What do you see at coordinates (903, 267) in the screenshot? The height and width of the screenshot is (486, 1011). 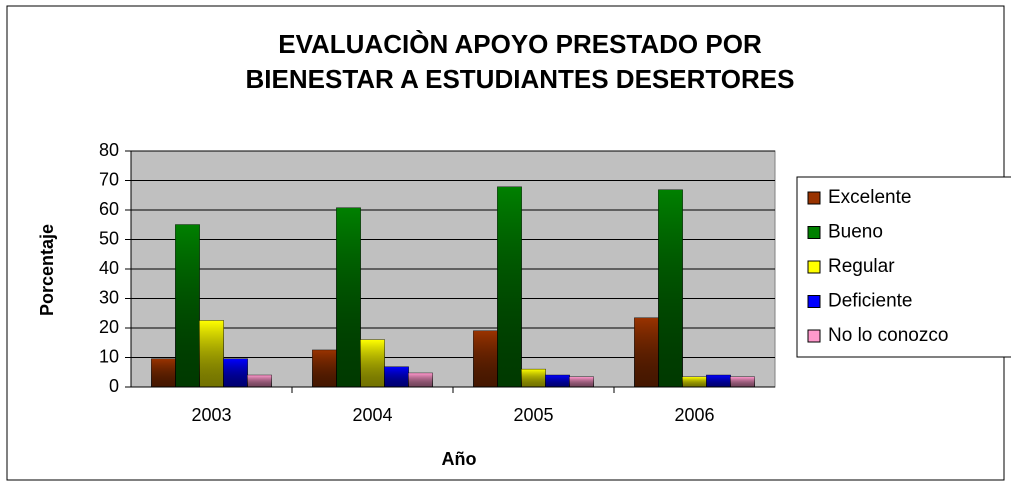 I see `legend` at bounding box center [903, 267].